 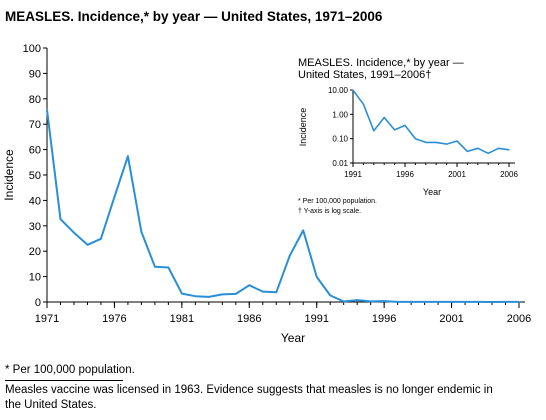 I want to click on footnote-divider, so click(x=64, y=380).